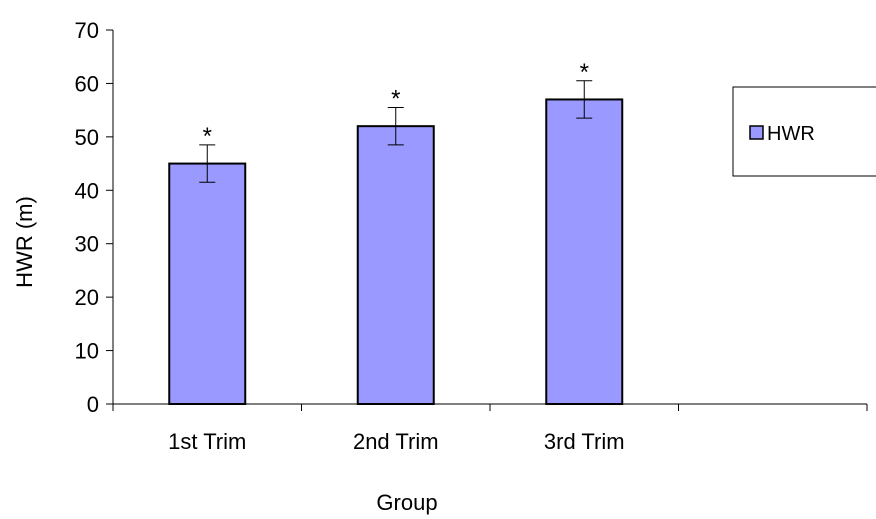  I want to click on x-tick-label: 1st Trim, so click(207, 441).